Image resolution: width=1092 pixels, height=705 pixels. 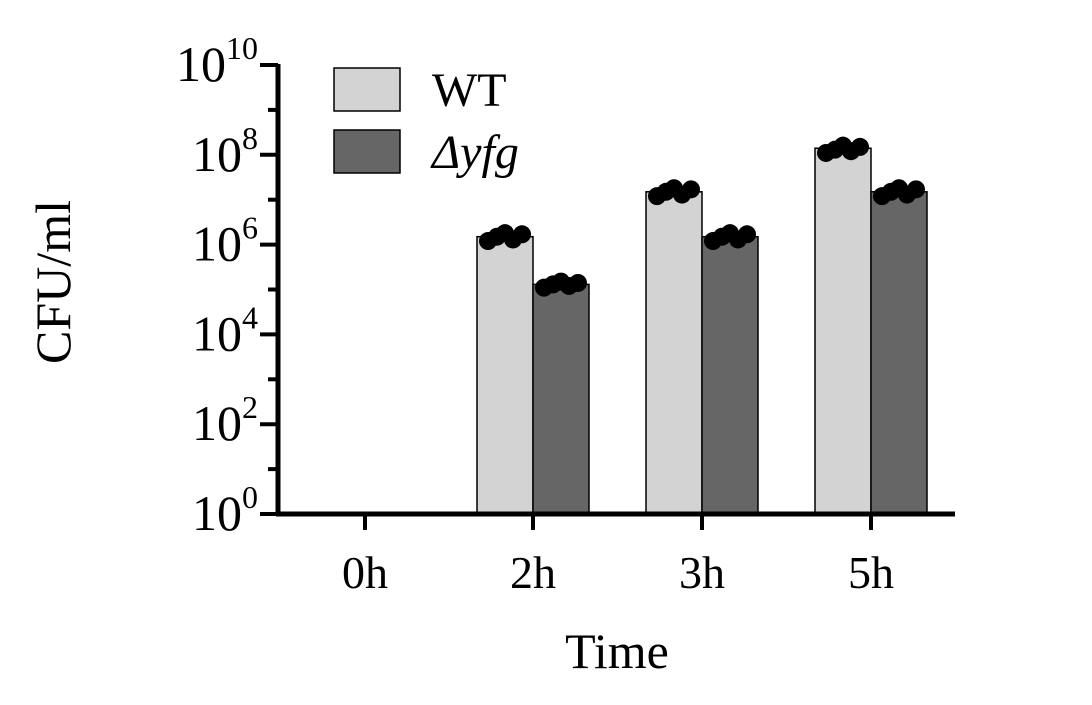 What do you see at coordinates (474, 152) in the screenshot?
I see `legend-label-series-2: Δyfg` at bounding box center [474, 152].